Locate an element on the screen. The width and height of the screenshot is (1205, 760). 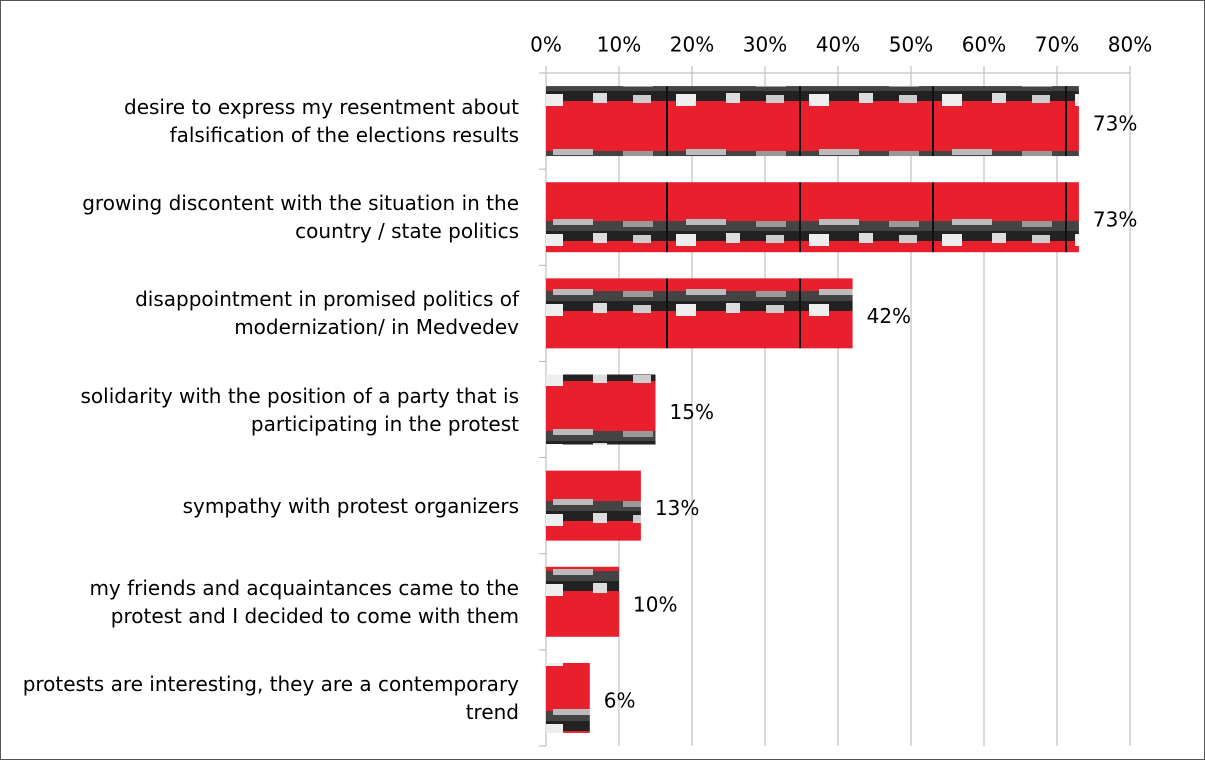
x-tick-label: 70% is located at coordinates (1057, 45).